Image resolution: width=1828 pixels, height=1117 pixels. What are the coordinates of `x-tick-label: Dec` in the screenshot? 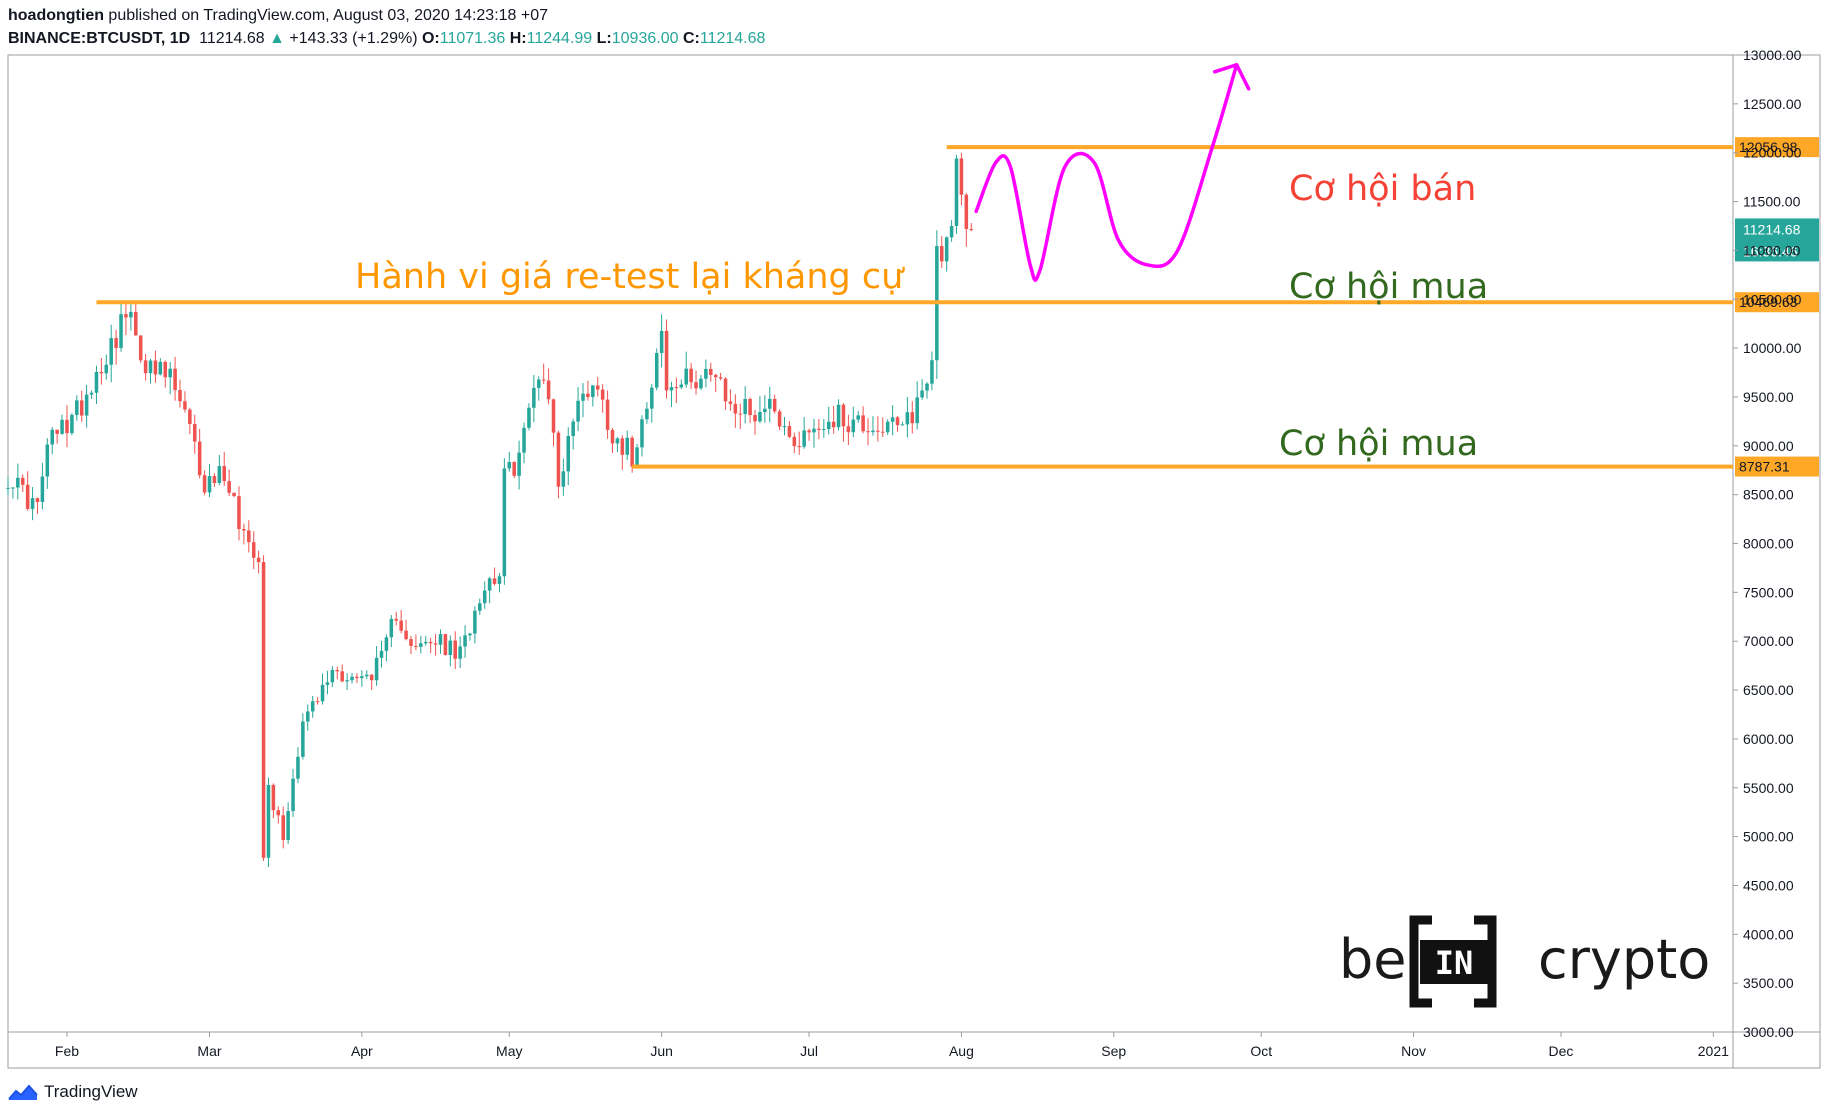 It's located at (1561, 1051).